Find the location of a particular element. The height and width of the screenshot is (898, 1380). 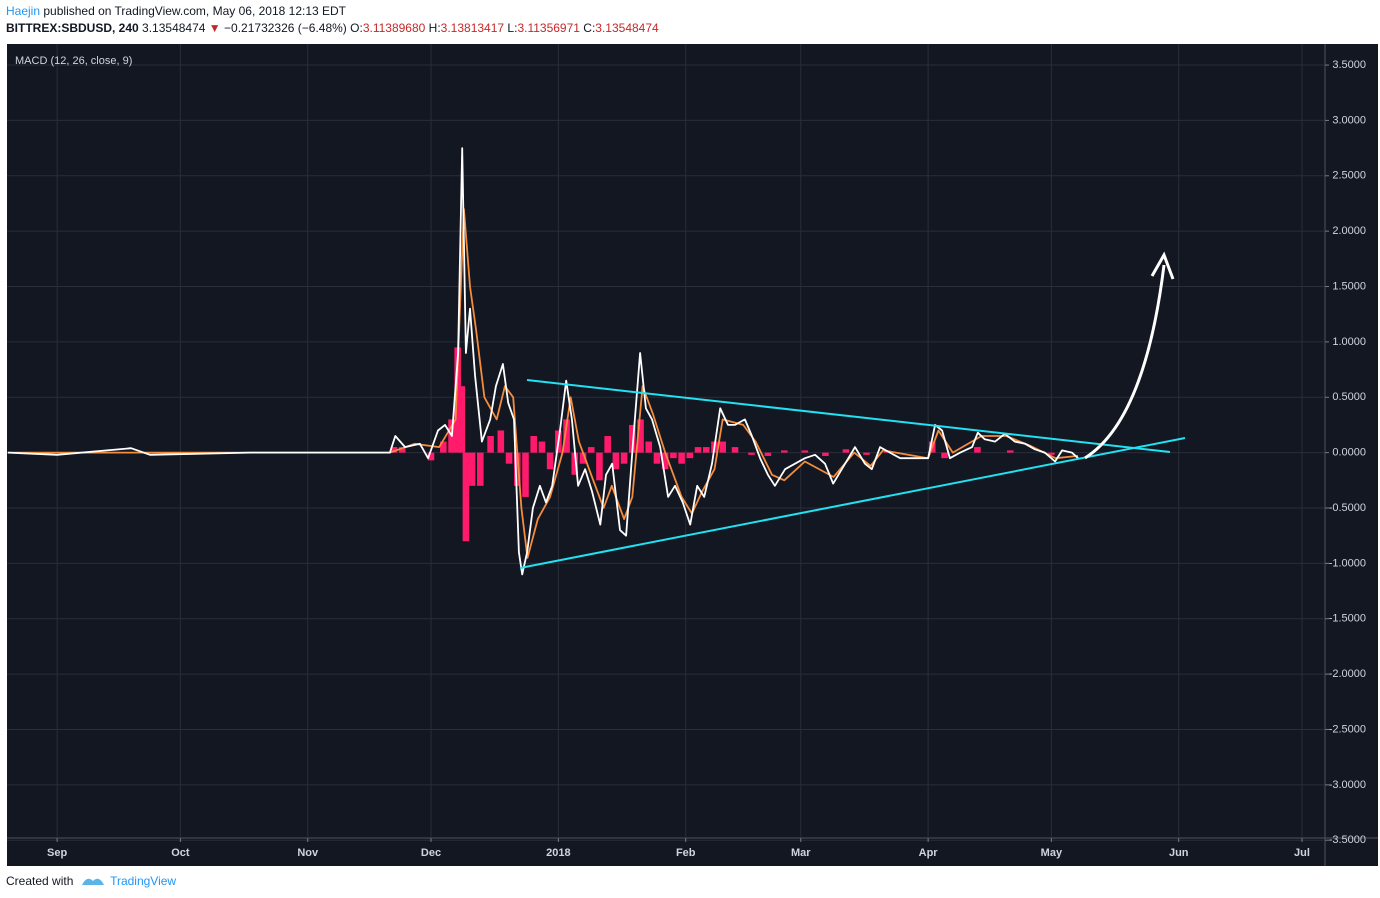

y-tick-label: -2.0000 is located at coordinates (1347, 674).